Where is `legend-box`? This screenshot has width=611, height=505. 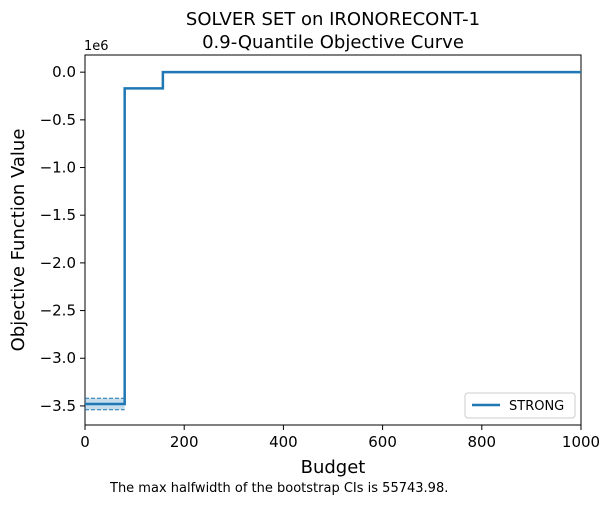
legend-box is located at coordinates (520, 405).